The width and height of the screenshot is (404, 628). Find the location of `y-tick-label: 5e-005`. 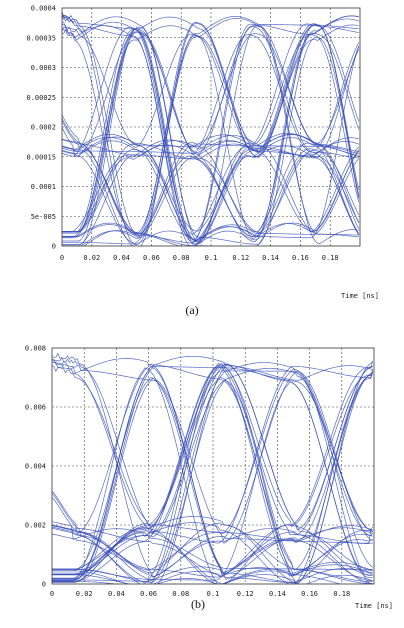

y-tick-label: 5e-005 is located at coordinates (43, 217).